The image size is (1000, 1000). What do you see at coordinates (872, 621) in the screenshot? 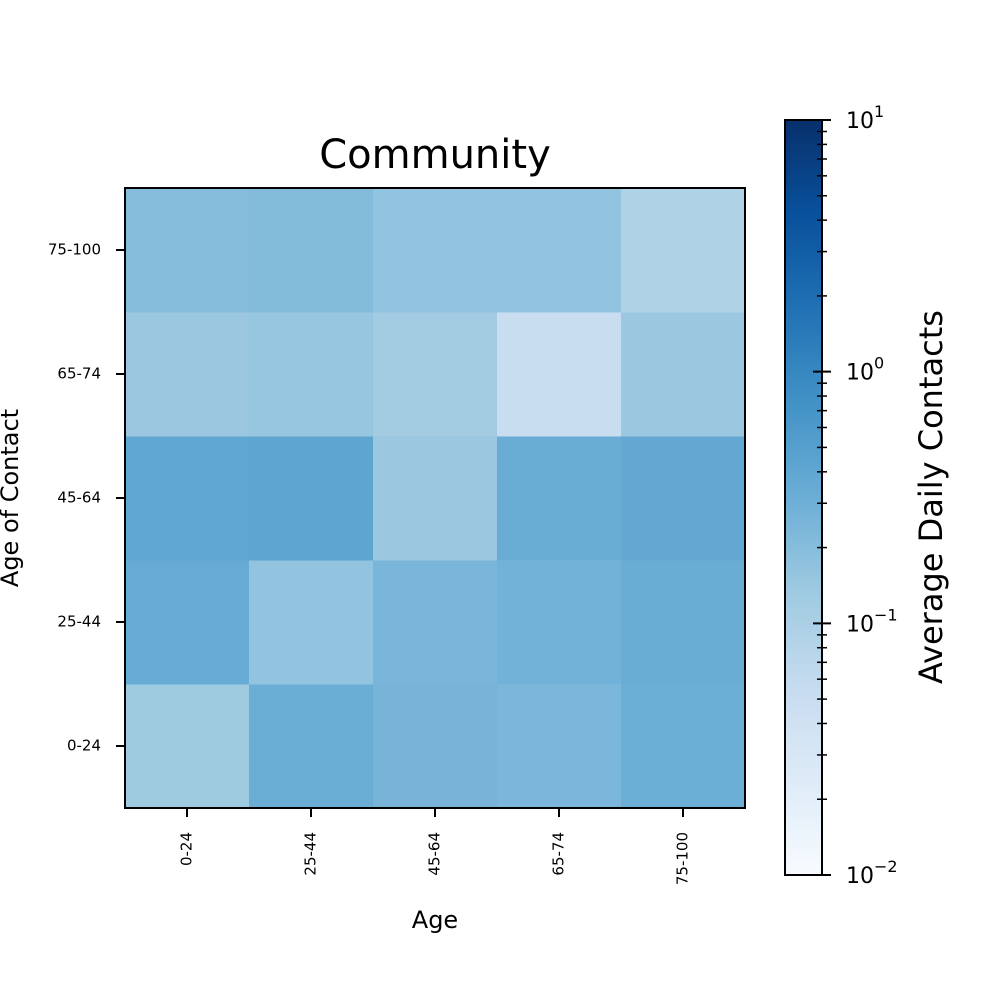
I see `colorbar-tick-label: 10⁻¹` at bounding box center [872, 621].